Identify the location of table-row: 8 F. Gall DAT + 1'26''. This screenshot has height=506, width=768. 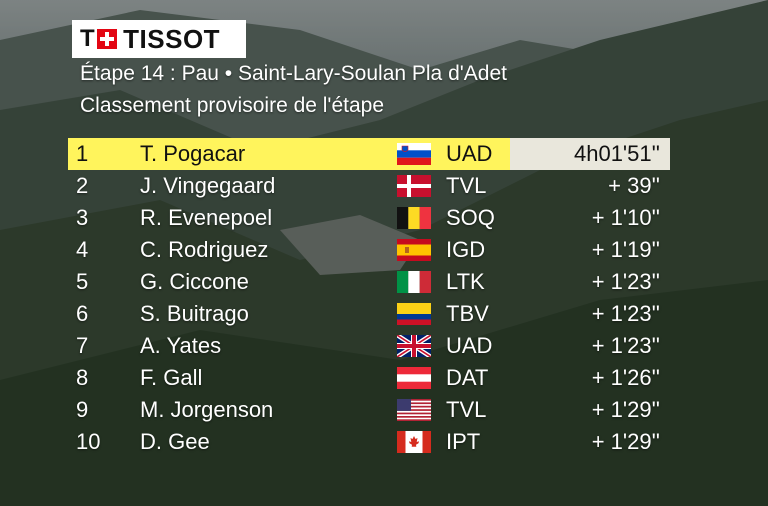
(369, 378).